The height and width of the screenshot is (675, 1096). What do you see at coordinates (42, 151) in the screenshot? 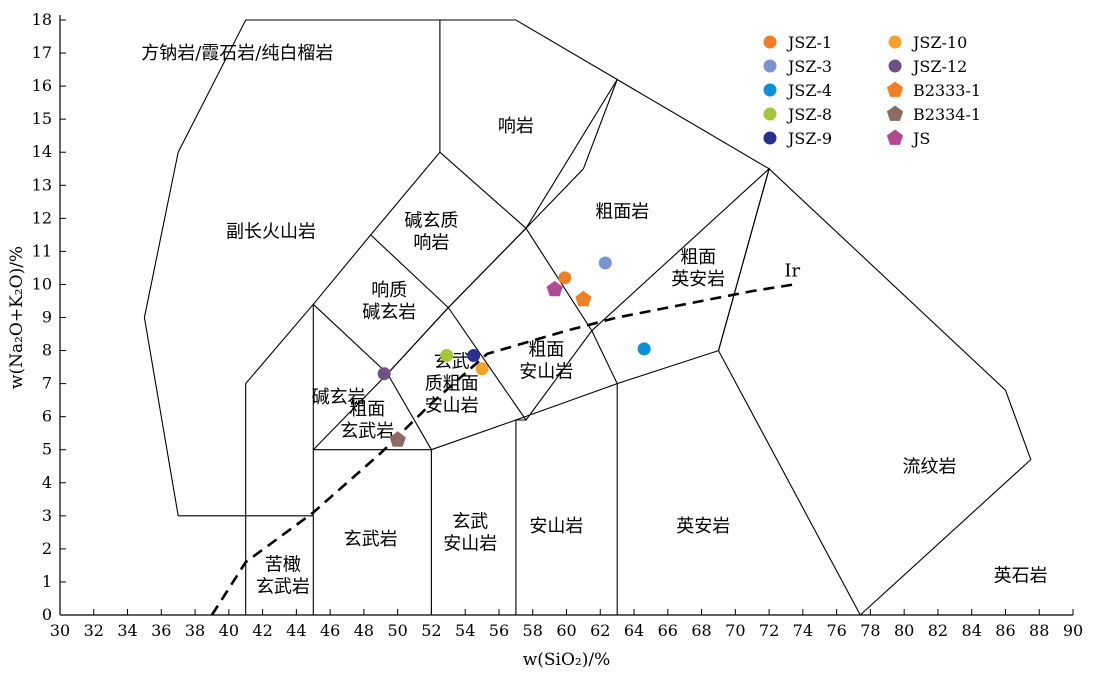
I see `y-tick-label: 14` at bounding box center [42, 151].